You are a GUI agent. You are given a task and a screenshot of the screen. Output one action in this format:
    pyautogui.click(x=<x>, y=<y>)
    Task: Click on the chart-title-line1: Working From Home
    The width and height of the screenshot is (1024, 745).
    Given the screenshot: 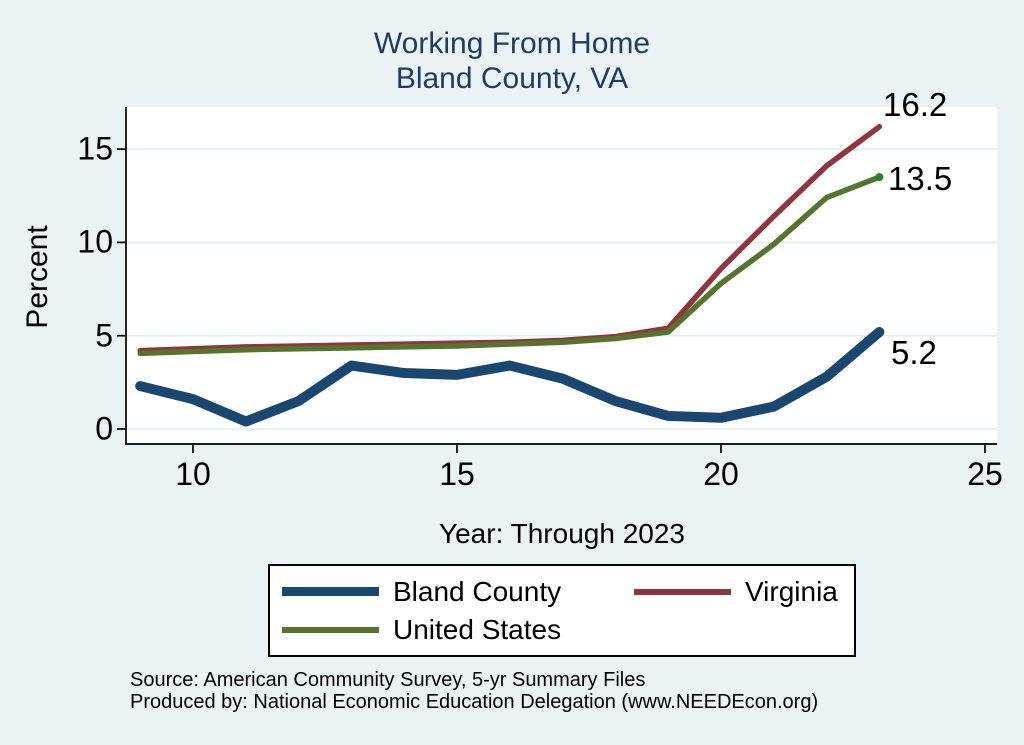 What is the action you would take?
    pyautogui.click(x=512, y=43)
    